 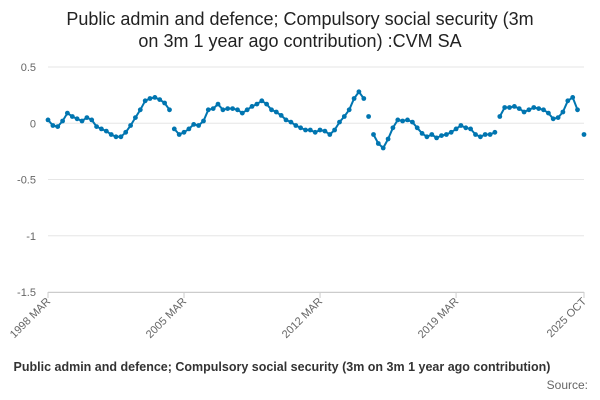 I want to click on y-tick-labels: 0.5 0 -0.5 -1 -1.5, so click(x=26, y=180).